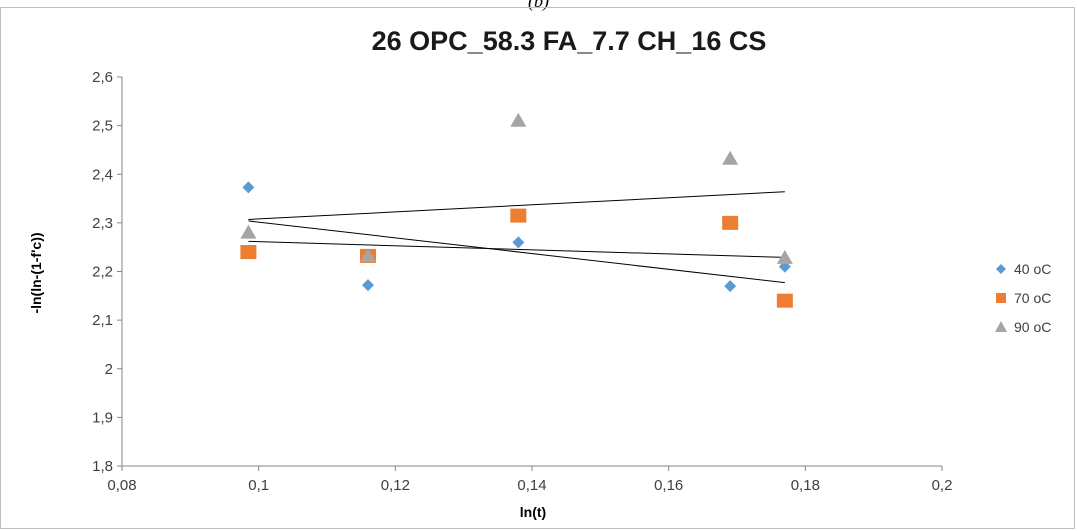 The width and height of the screenshot is (1077, 531). Describe the element at coordinates (258, 485) in the screenshot. I see `x-tick-label: 0,1` at that location.